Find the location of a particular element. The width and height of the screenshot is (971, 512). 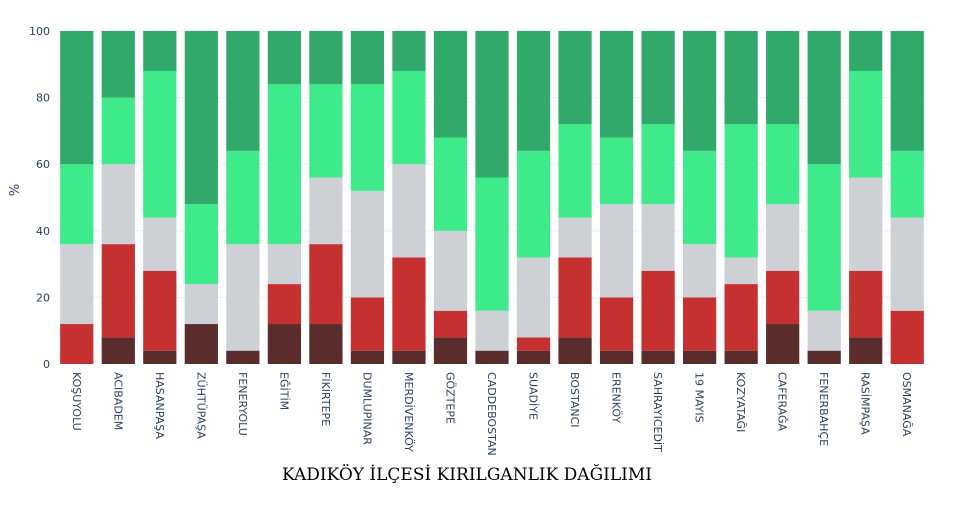

x-tick-label: BOSTANCI is located at coordinates (574, 400).